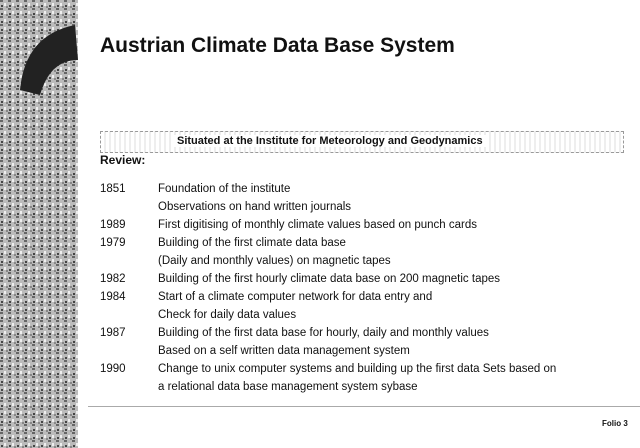  I want to click on year: 1979, so click(113, 243).